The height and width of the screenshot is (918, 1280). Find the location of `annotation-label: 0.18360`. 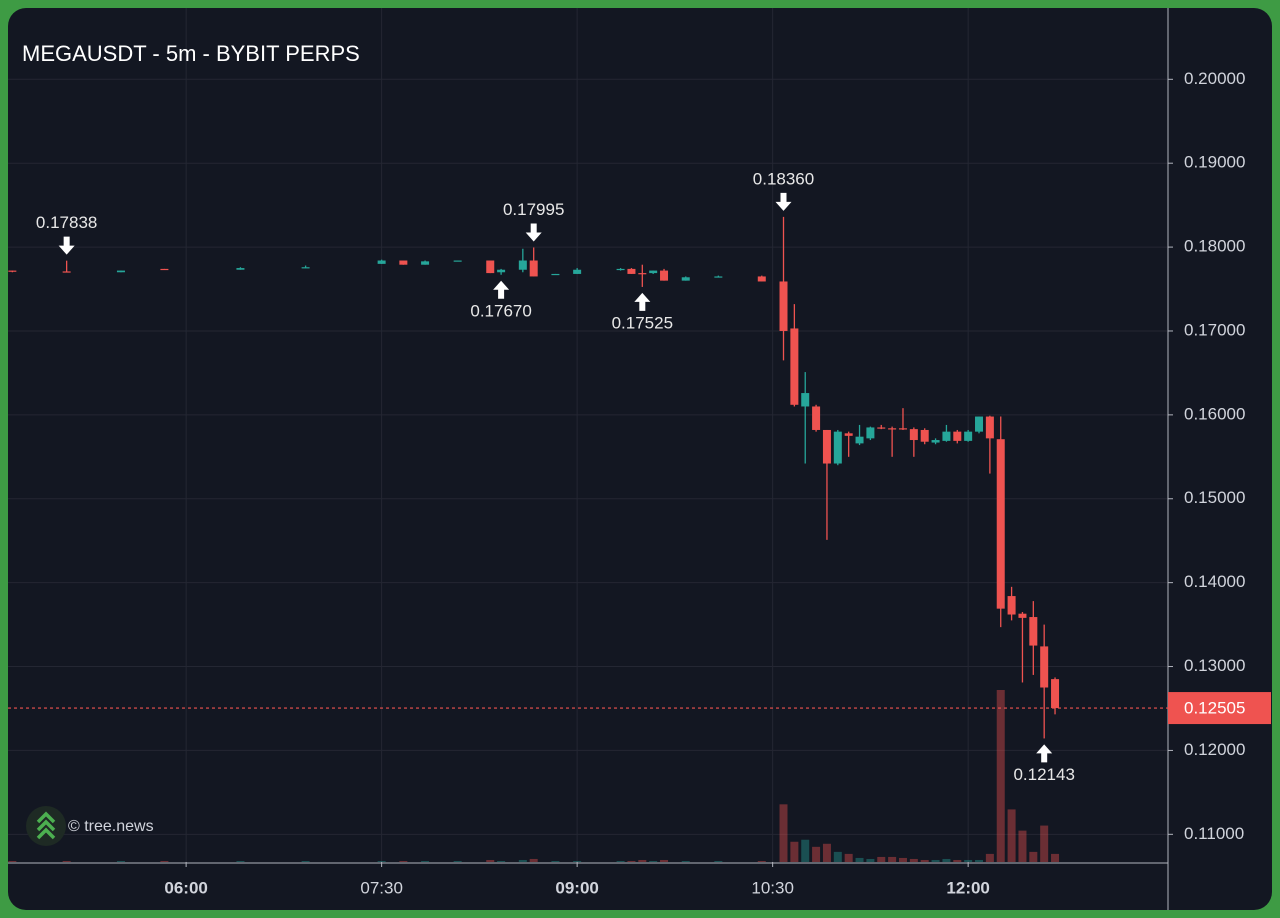

annotation-label: 0.18360 is located at coordinates (783, 178).